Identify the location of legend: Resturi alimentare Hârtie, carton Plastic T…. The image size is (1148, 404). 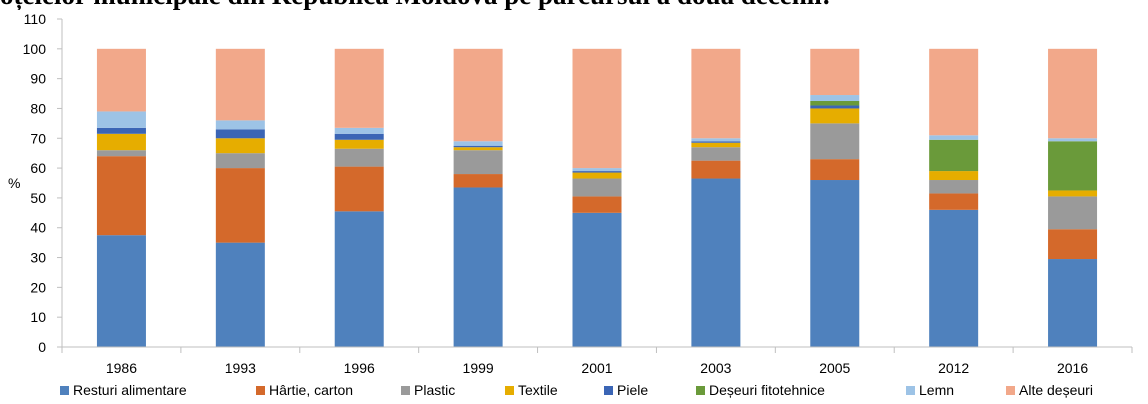
(576, 390).